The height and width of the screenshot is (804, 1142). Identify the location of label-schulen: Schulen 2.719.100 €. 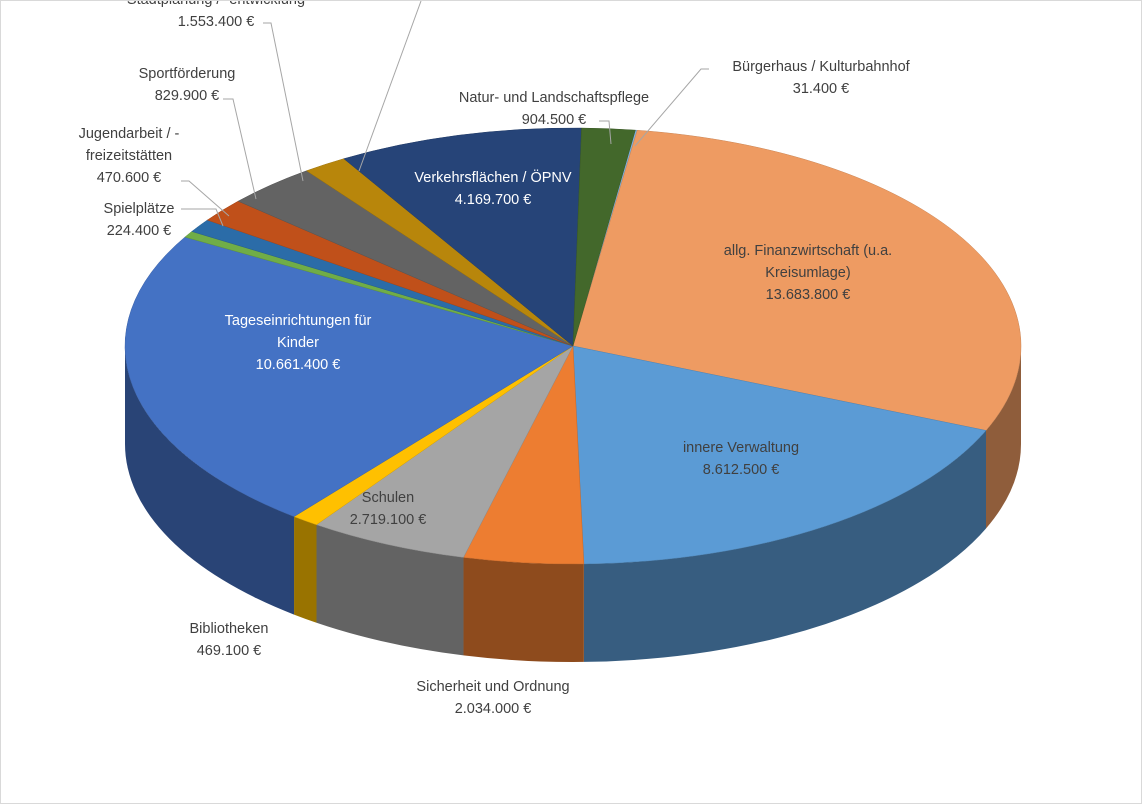
(388, 509).